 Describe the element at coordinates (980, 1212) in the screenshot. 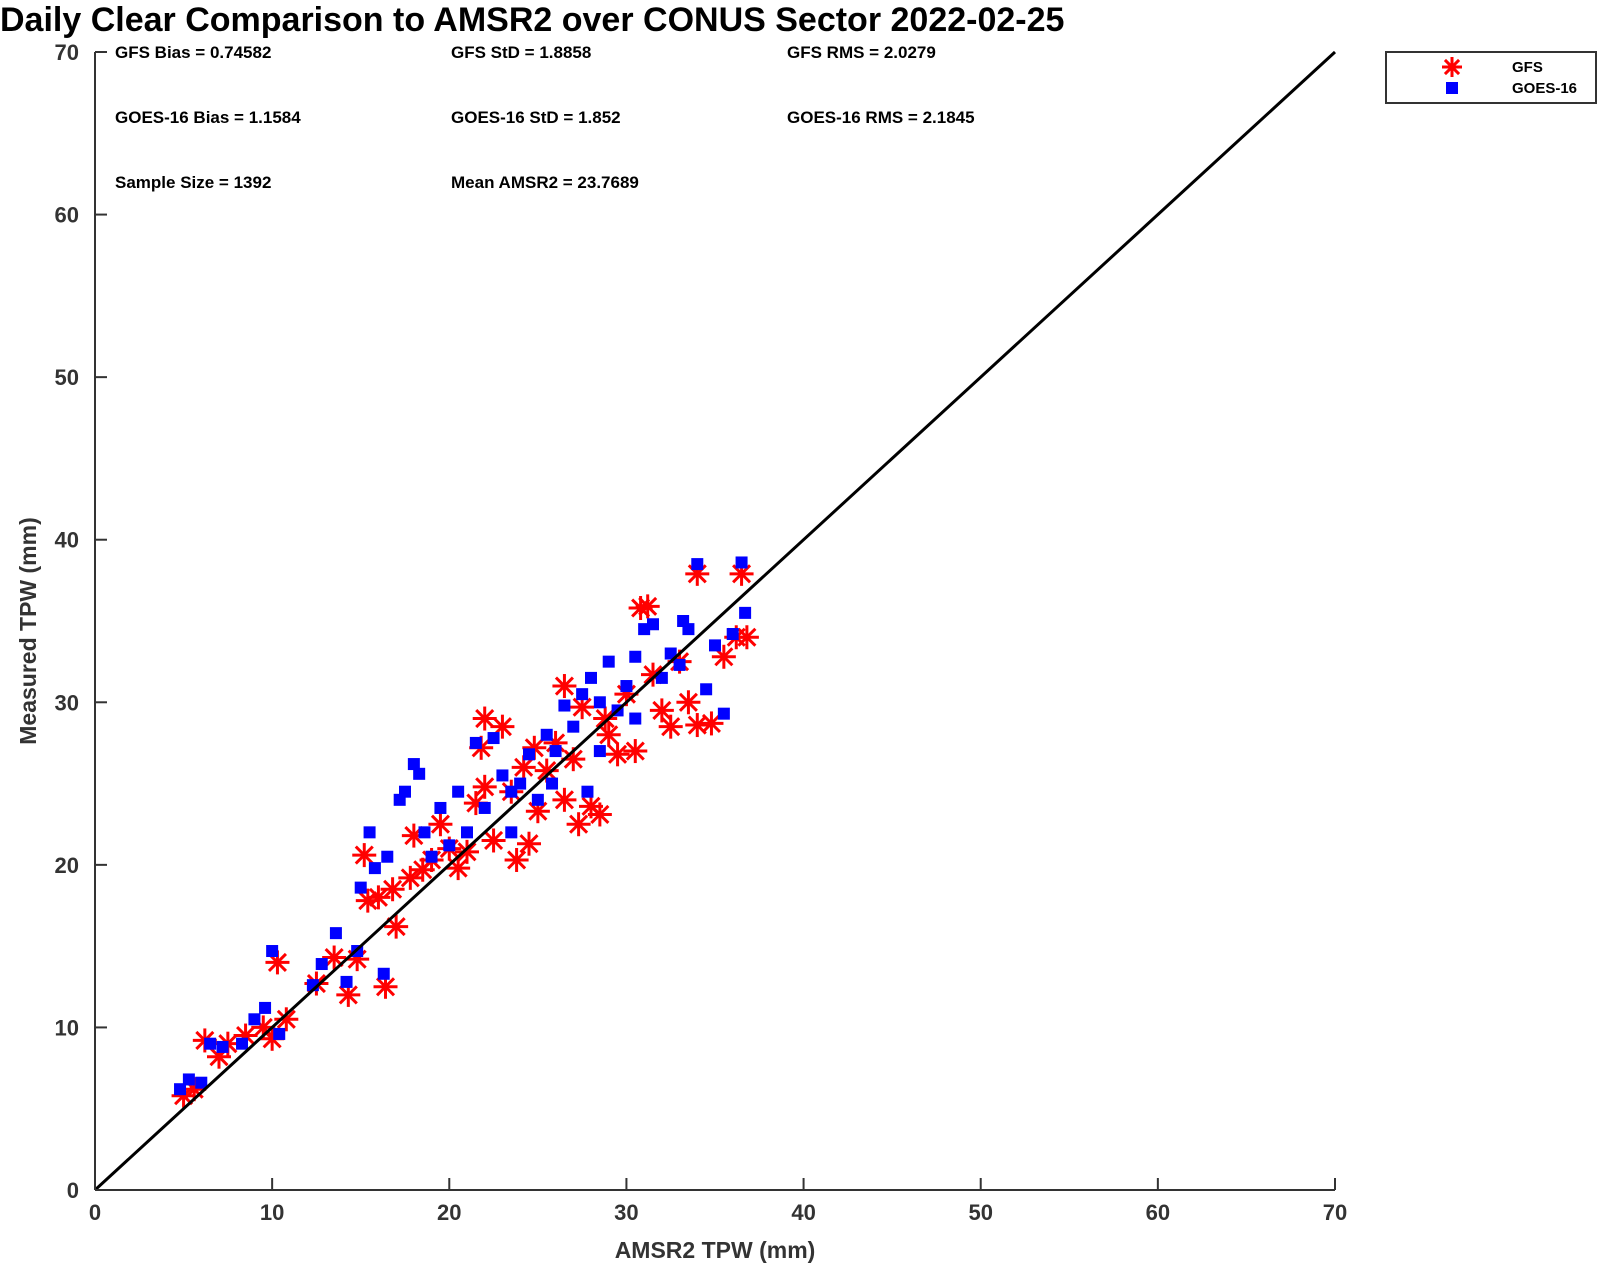

I see `x-tick-label: 50` at that location.